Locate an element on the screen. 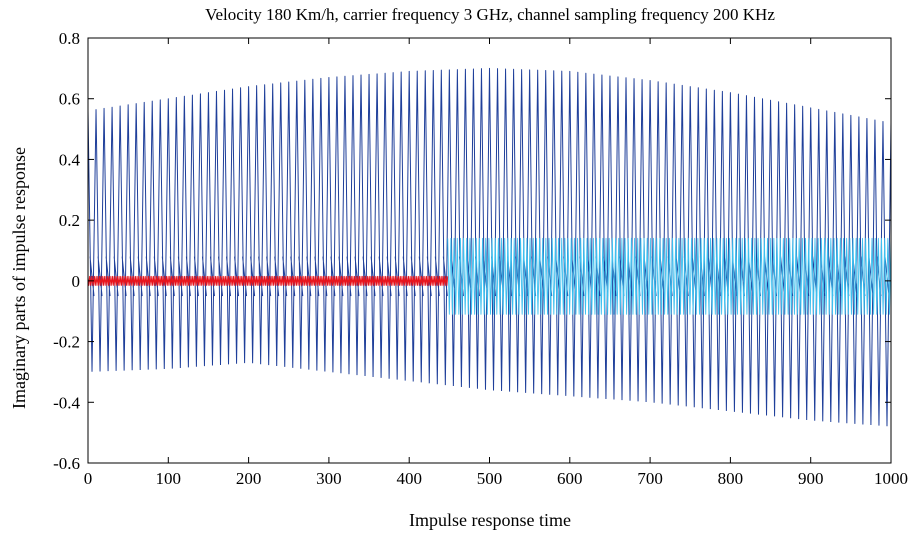 Image resolution: width=923 pixels, height=535 pixels. x-tick-label: 700 is located at coordinates (650, 478).